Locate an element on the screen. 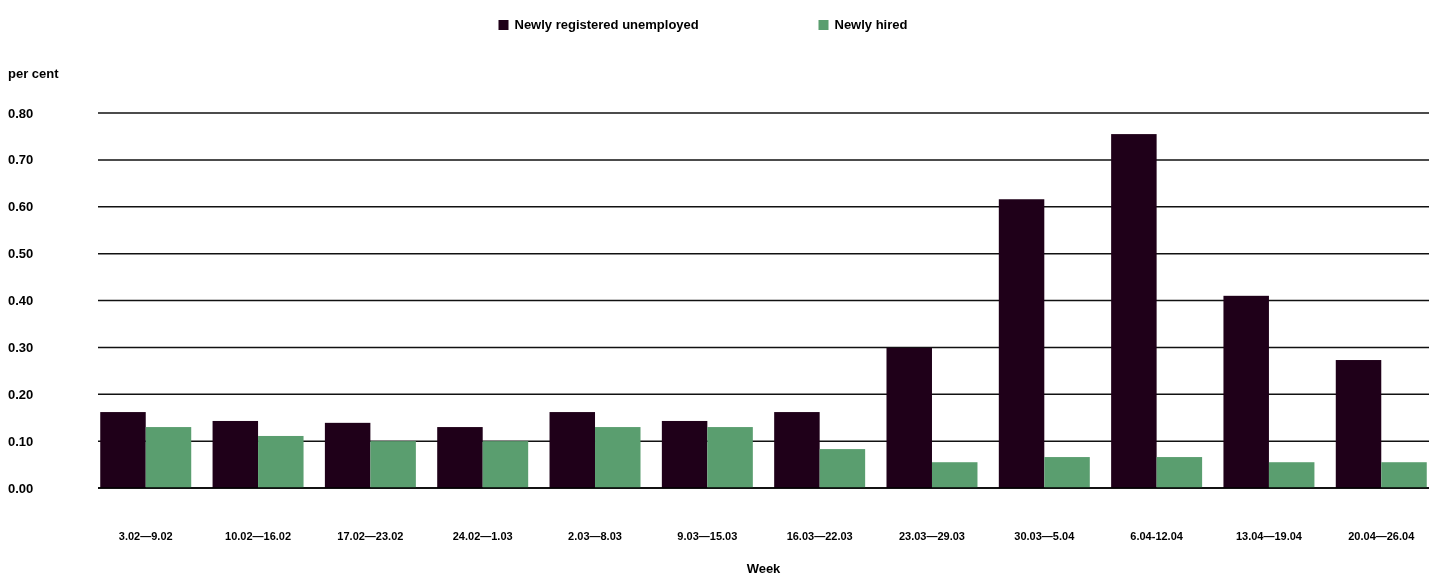 Image resolution: width=1437 pixels, height=584 pixels. x-tick-label: 9.03—15.03 is located at coordinates (707, 536).